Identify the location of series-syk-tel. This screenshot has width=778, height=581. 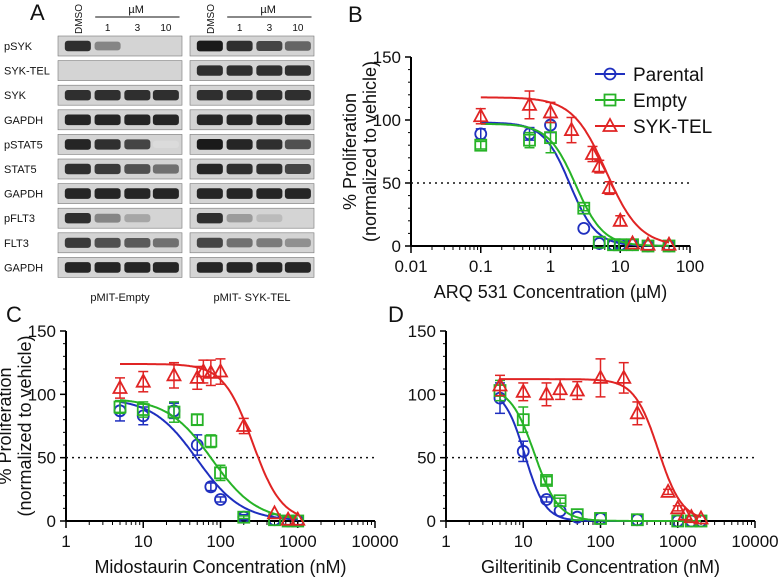
(208, 442).